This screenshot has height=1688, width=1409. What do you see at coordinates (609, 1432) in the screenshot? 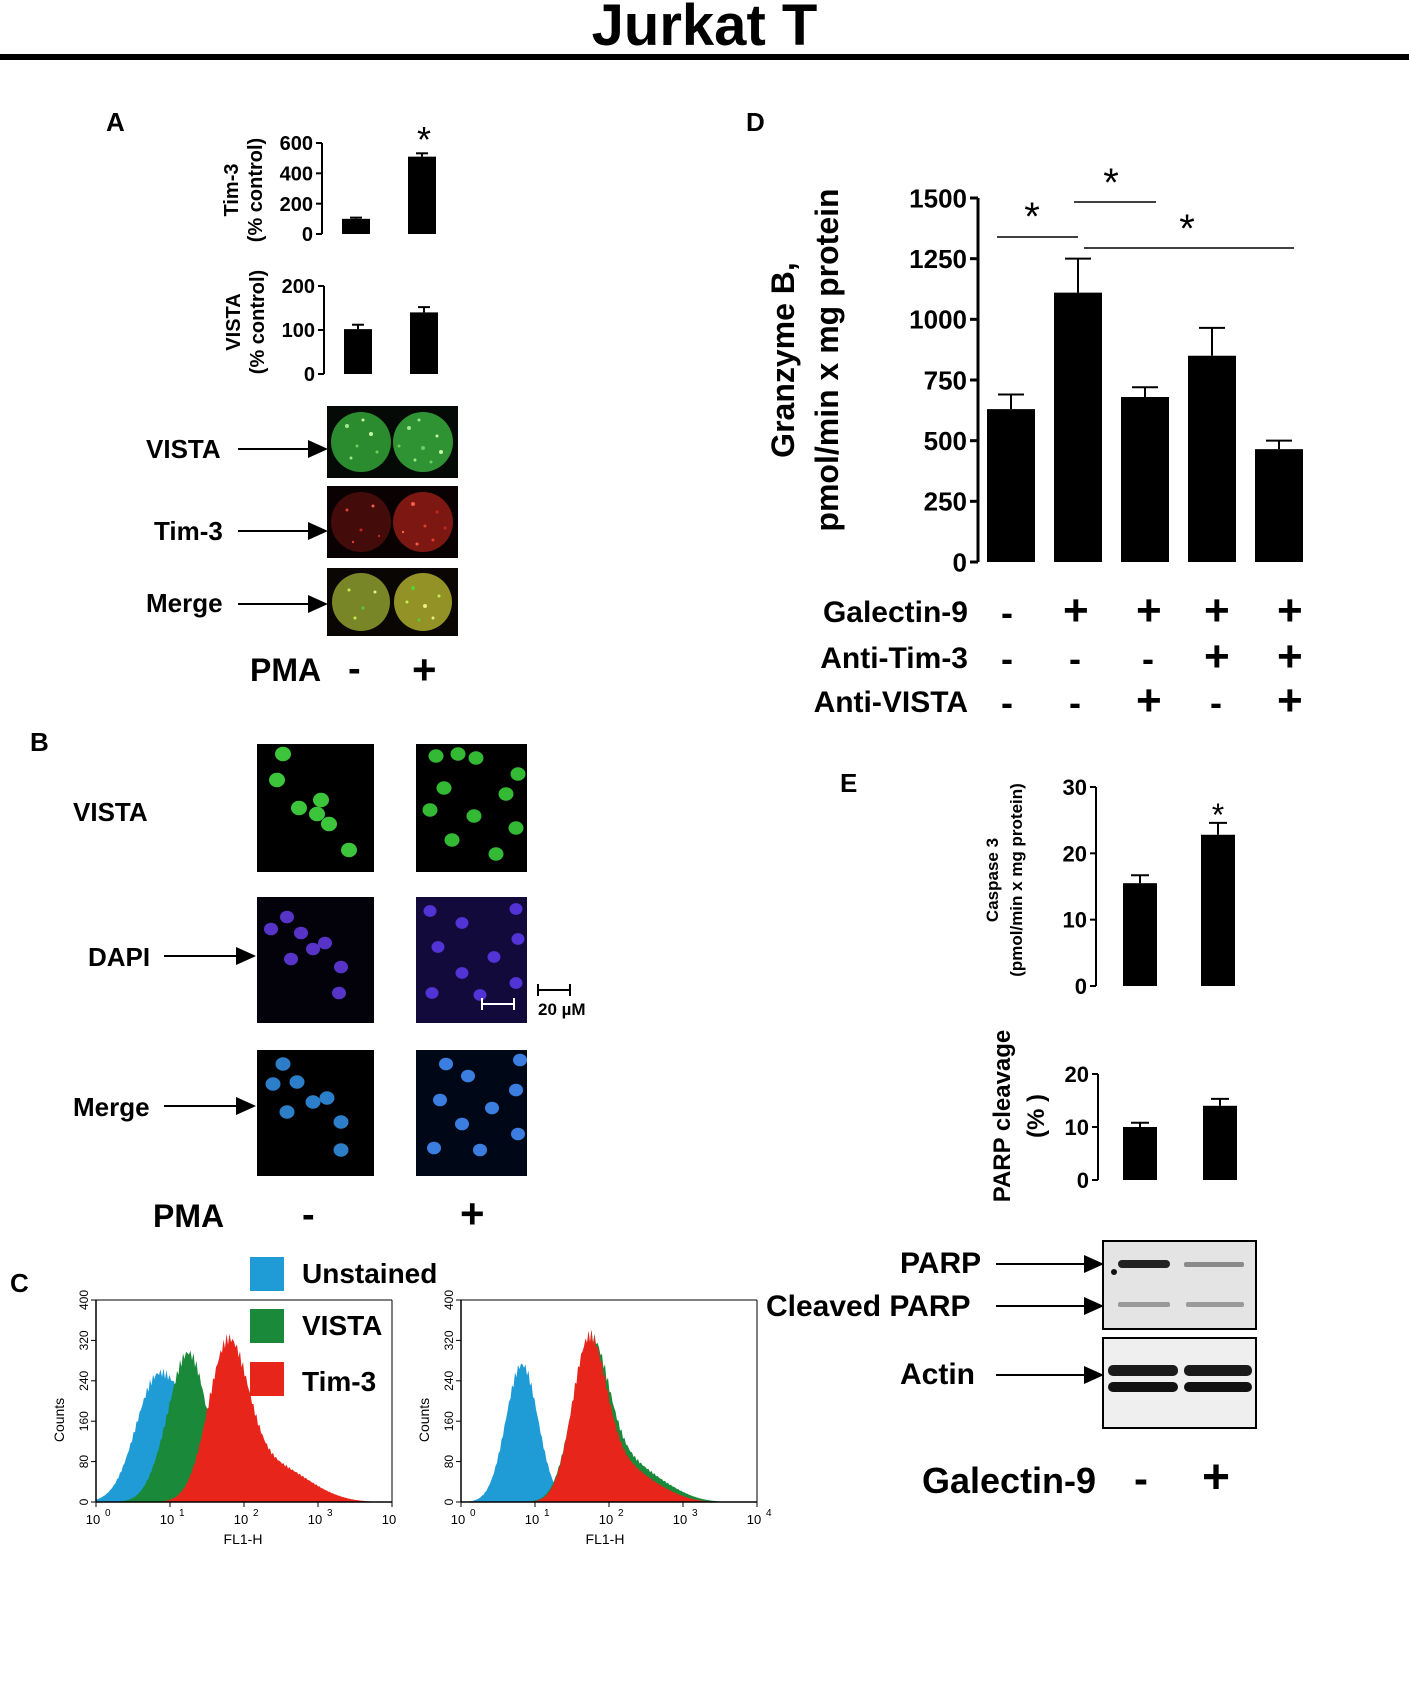
I see `c-right-unstained-distribution` at bounding box center [609, 1432].